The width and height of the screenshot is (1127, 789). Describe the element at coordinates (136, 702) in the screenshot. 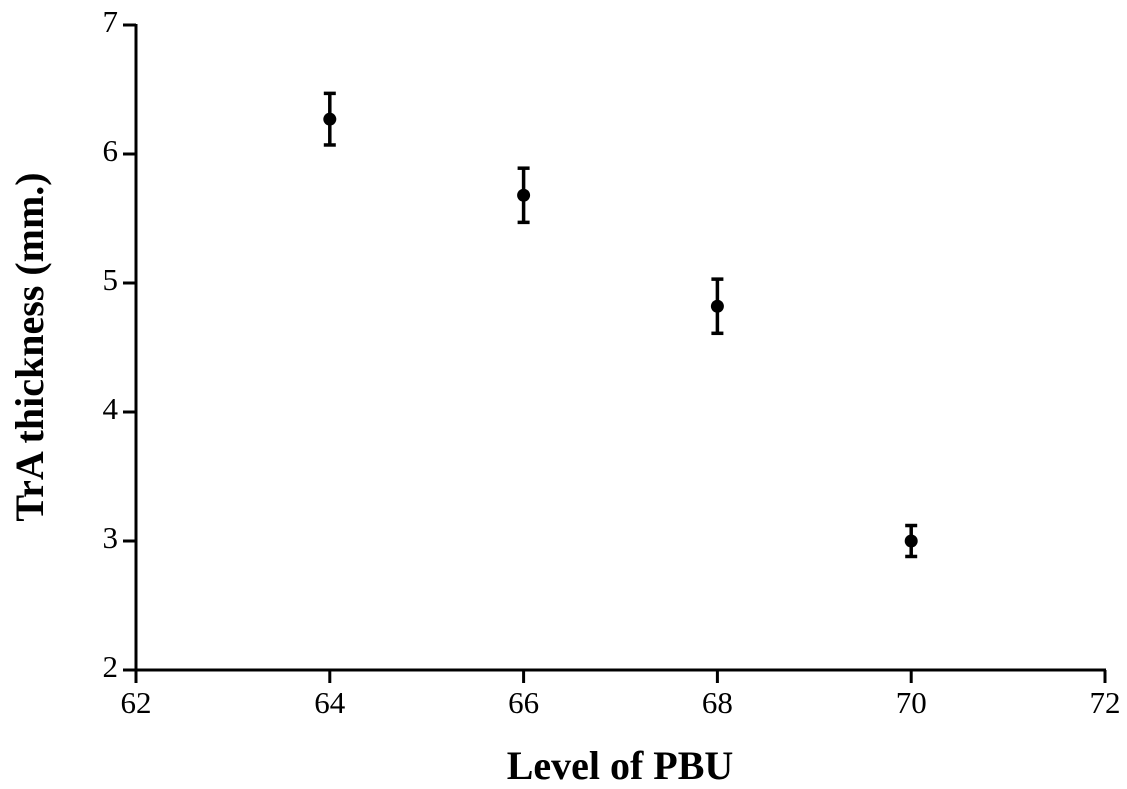

I see `x-tick-label: 62` at that location.